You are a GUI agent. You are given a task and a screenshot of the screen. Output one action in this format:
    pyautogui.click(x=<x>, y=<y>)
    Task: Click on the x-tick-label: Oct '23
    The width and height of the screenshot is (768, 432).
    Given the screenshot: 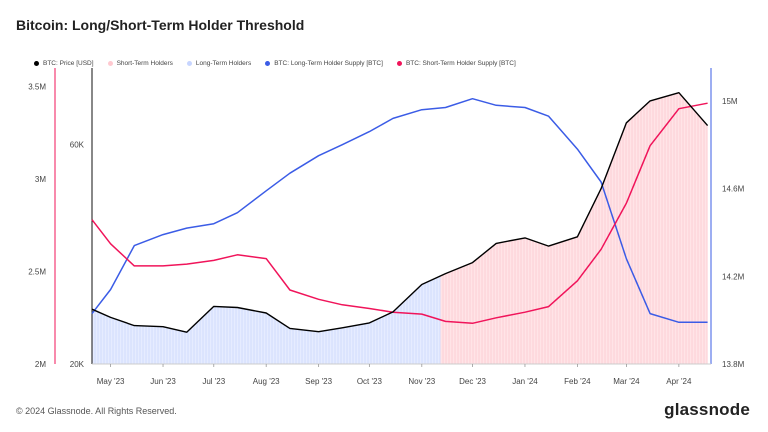 What is the action you would take?
    pyautogui.click(x=370, y=381)
    